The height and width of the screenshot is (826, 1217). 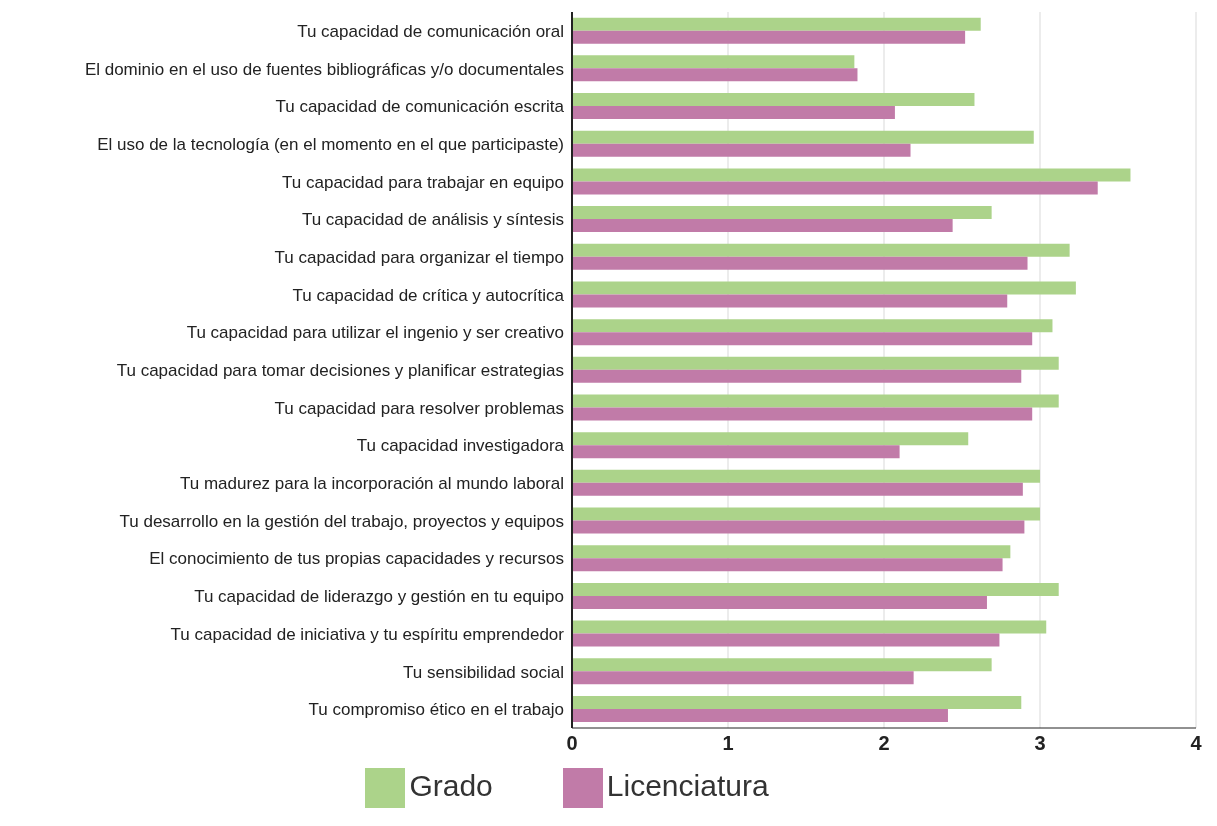 What do you see at coordinates (356, 559) in the screenshot?
I see `y-tick-label: El conocimiento de tus propias capacidades y recursos` at bounding box center [356, 559].